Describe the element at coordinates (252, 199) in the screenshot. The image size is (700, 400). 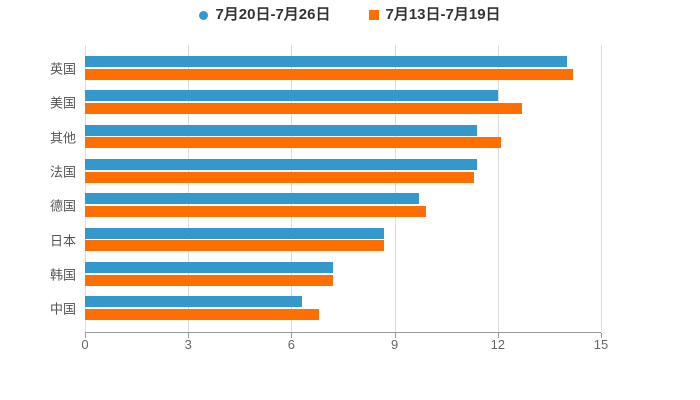
I see `bar-德国-series1` at that location.